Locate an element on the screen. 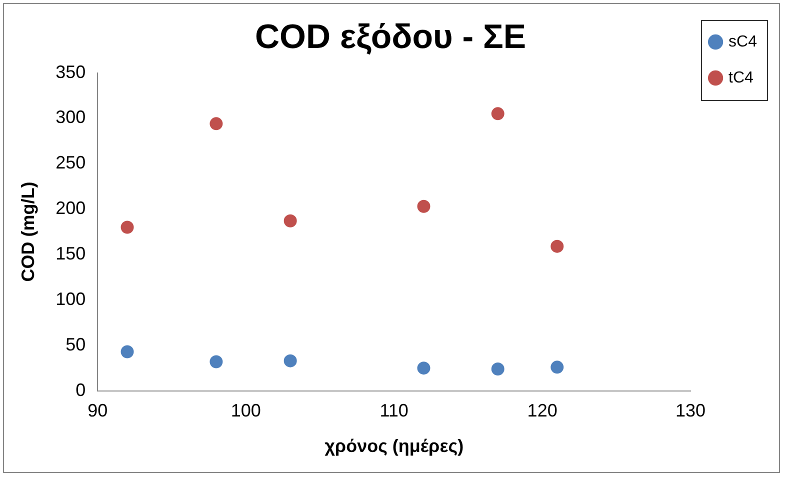  y-tick-label: 150 is located at coordinates (71, 253).